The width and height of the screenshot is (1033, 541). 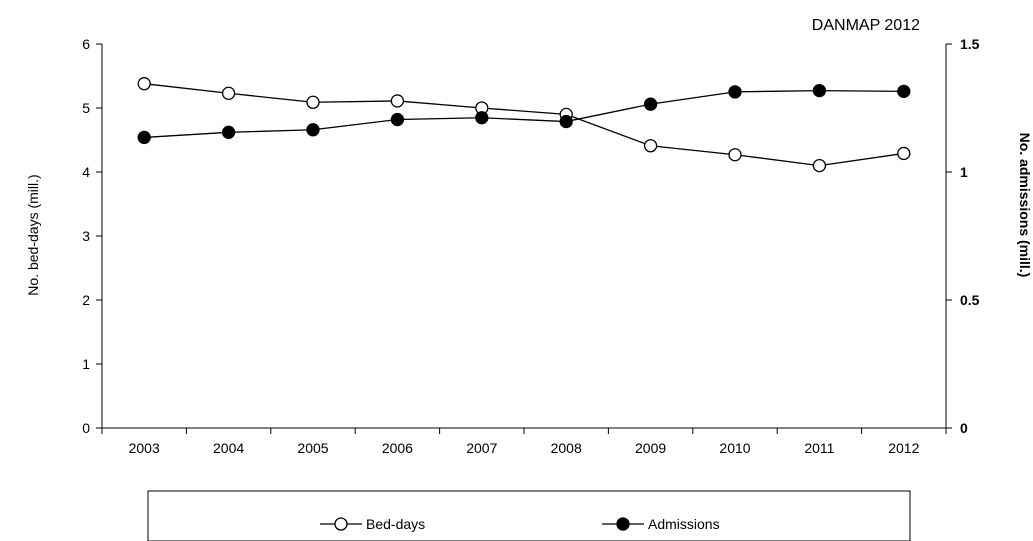 I want to click on right-tick-label: 1.5, so click(x=970, y=44).